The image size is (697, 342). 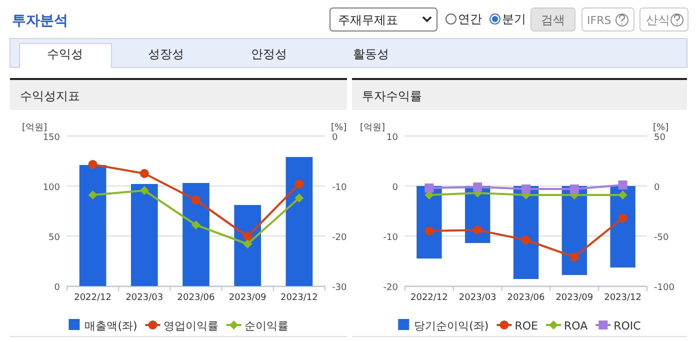 What do you see at coordinates (514, 19) in the screenshot?
I see `text: 분기` at bounding box center [514, 19].